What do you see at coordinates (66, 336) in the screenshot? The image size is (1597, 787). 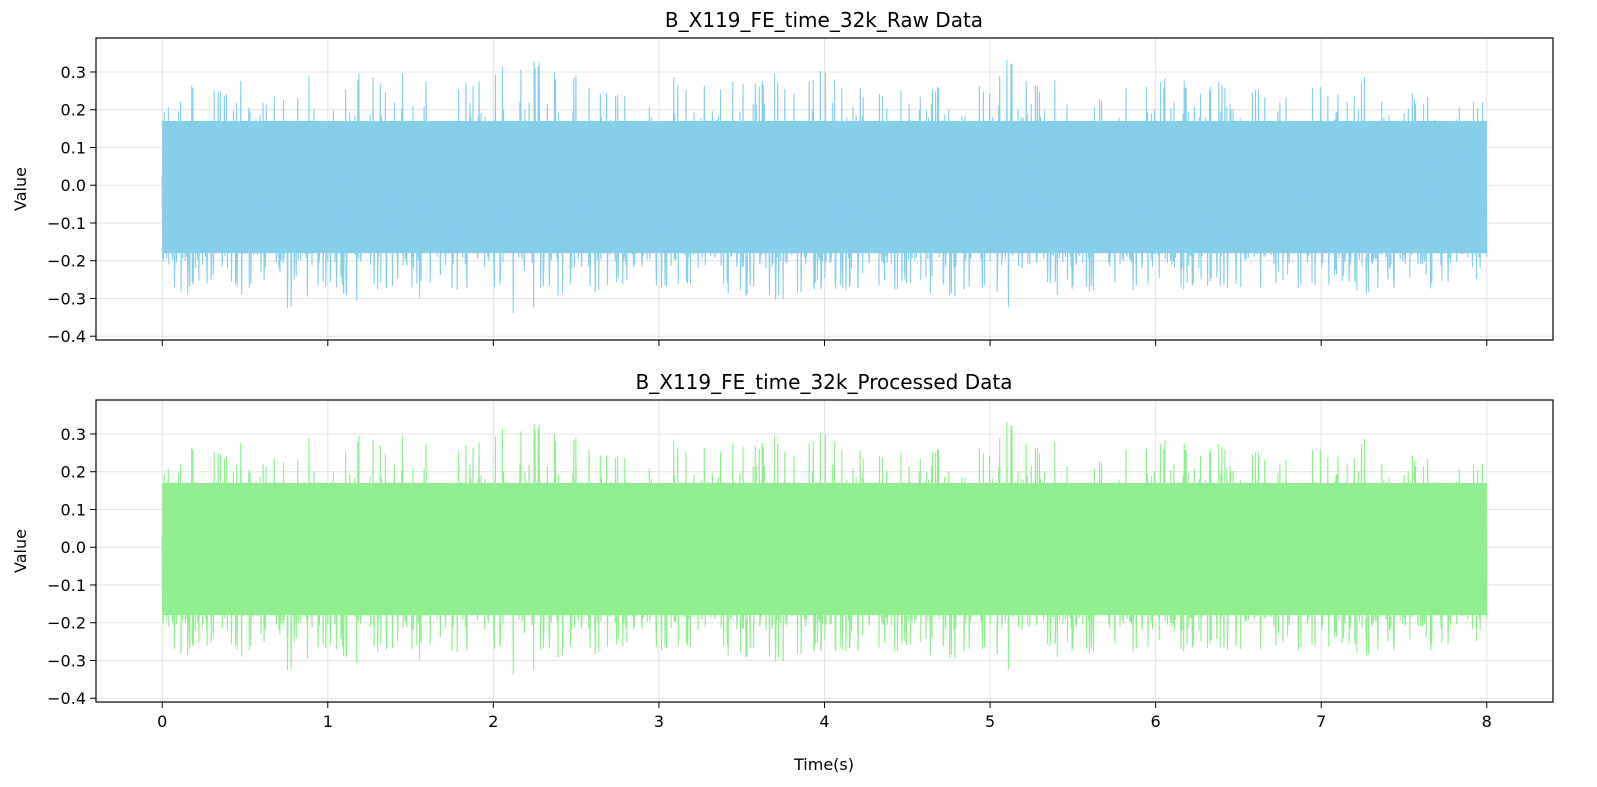 I see `raw-data-y-tick-label-7: −0.4` at bounding box center [66, 336].